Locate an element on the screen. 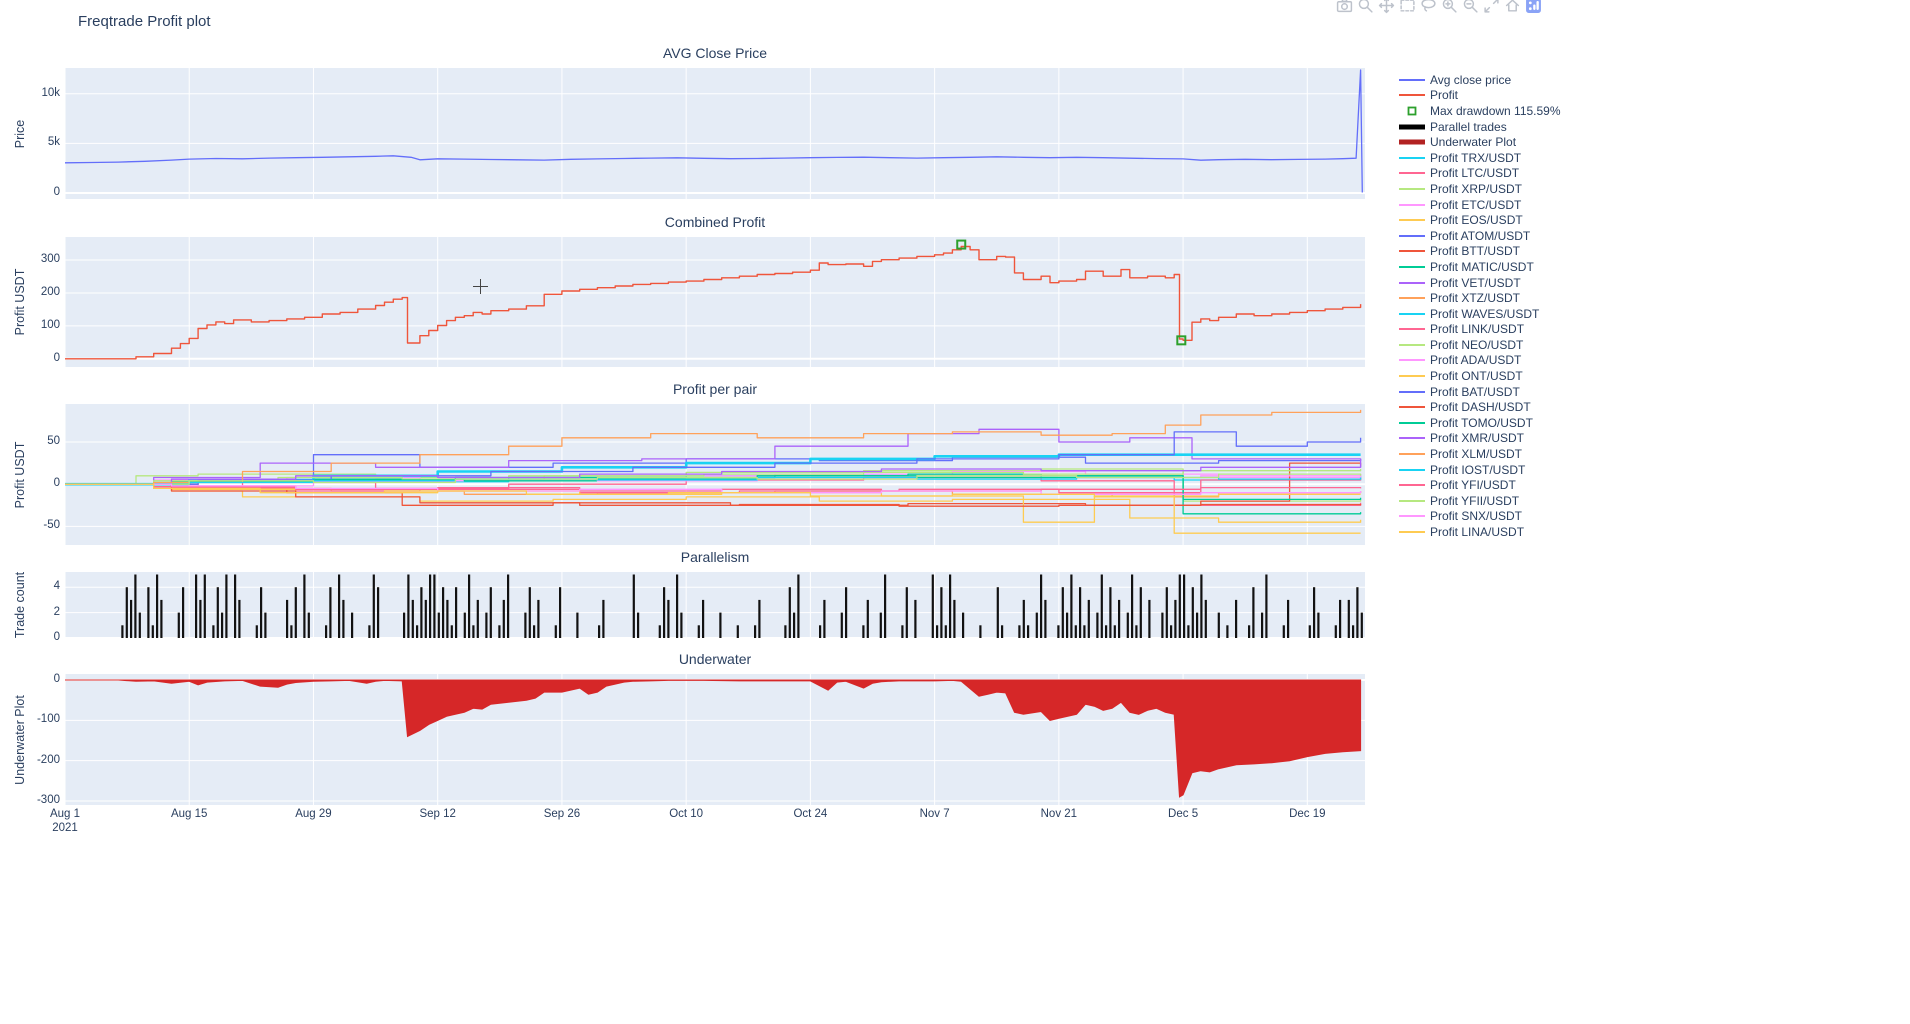  legend-item: Profit ETC/USDT is located at coordinates (1479, 205).